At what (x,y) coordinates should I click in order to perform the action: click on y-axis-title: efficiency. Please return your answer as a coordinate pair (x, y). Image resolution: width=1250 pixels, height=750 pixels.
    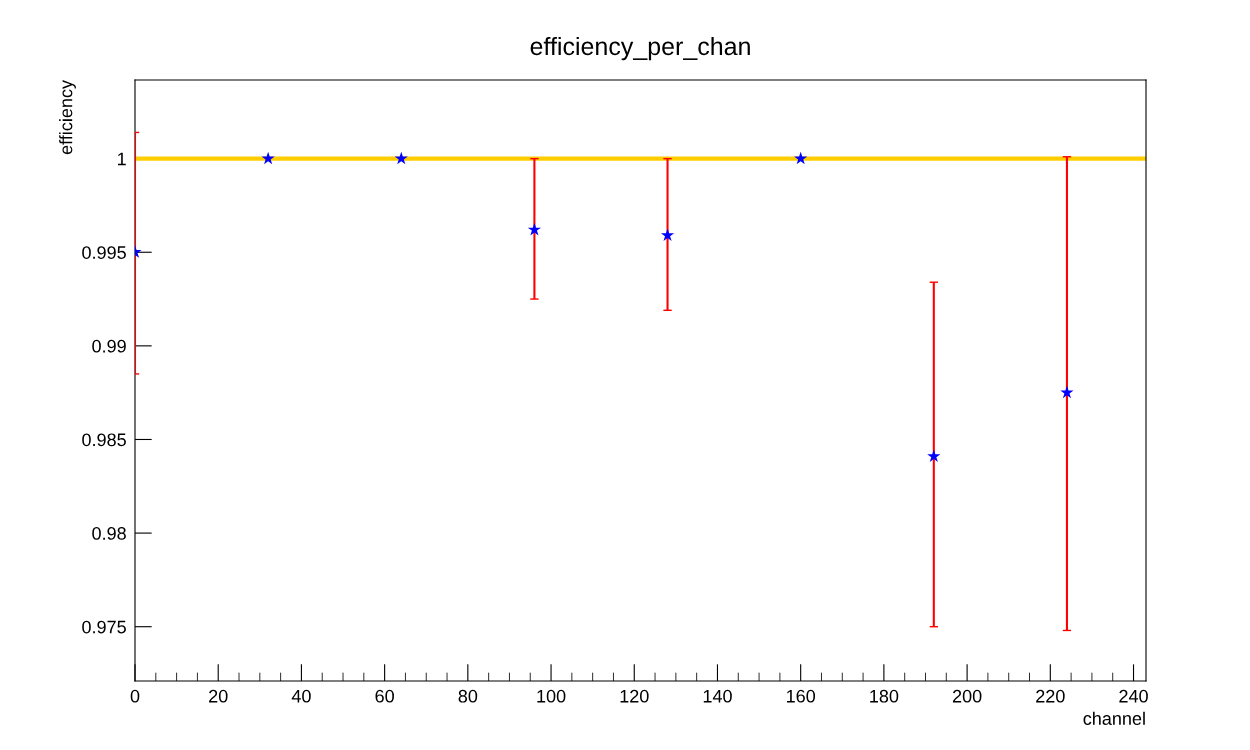
    Looking at the image, I should click on (67, 117).